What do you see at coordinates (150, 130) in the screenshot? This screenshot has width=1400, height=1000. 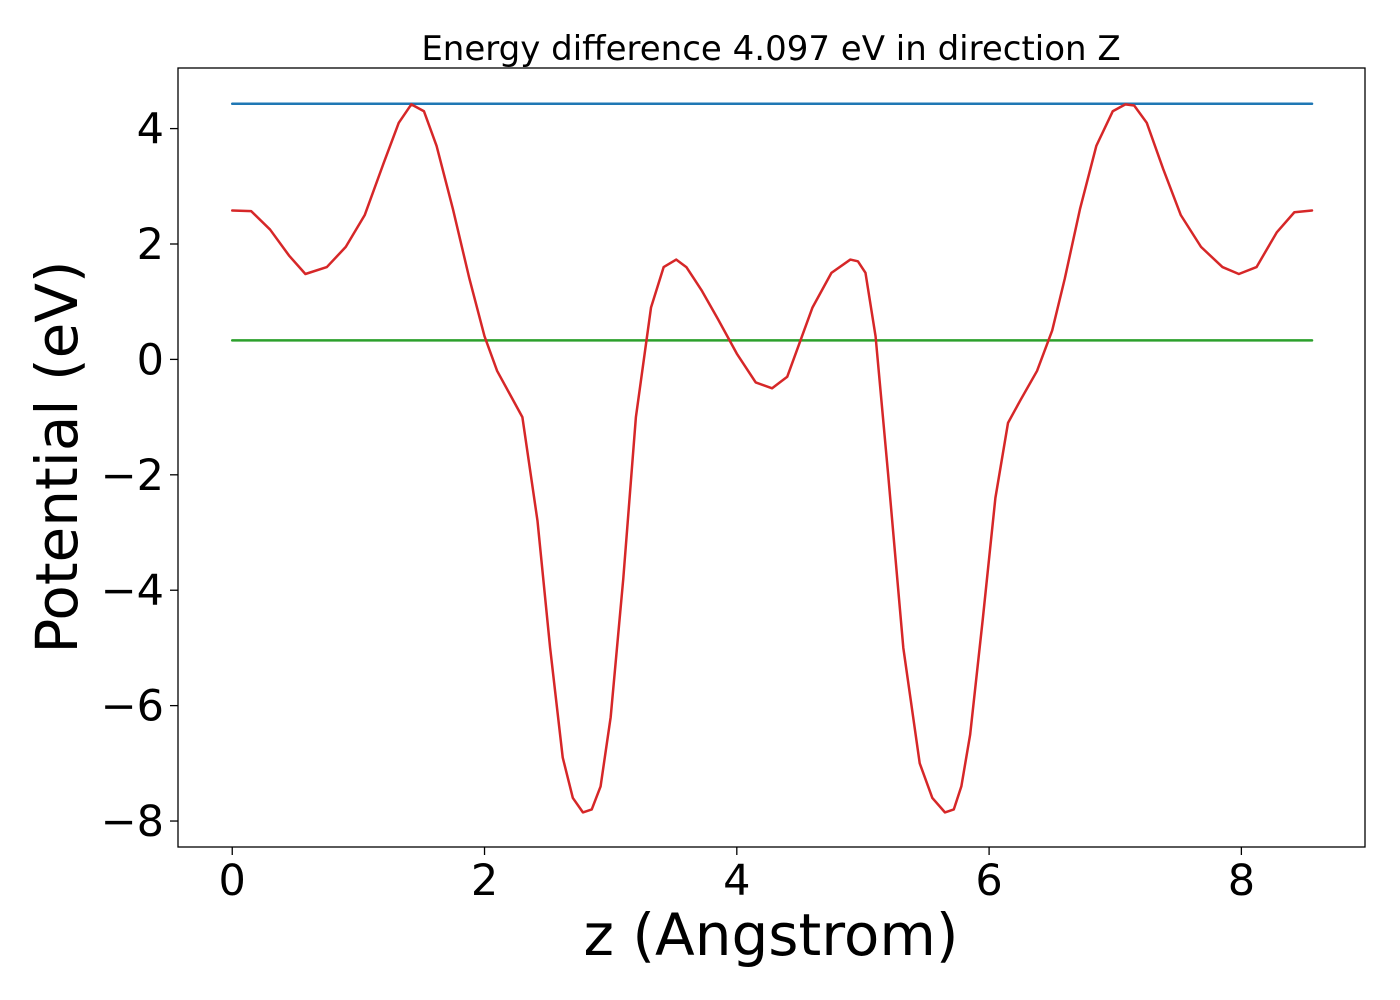 I see `y-tick-label: 4` at bounding box center [150, 130].